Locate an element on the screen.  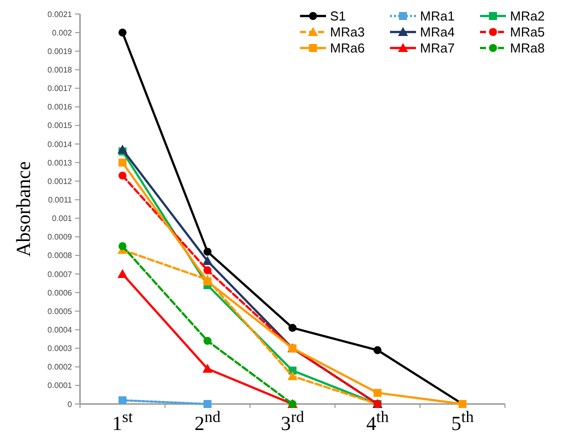
legend-label: MRa3 is located at coordinates (347, 32).